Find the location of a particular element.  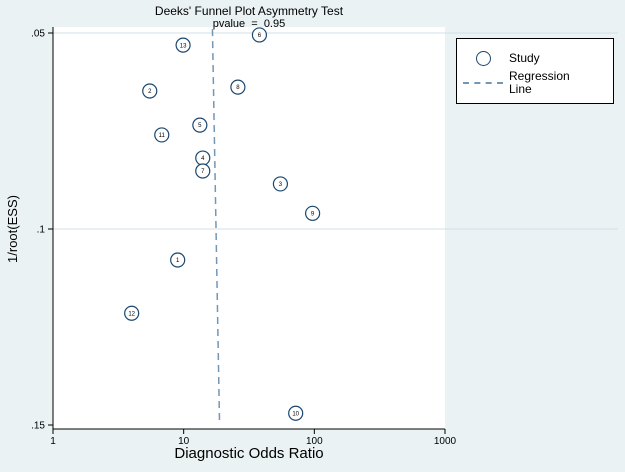

study-marker-12: 12 is located at coordinates (132, 313).